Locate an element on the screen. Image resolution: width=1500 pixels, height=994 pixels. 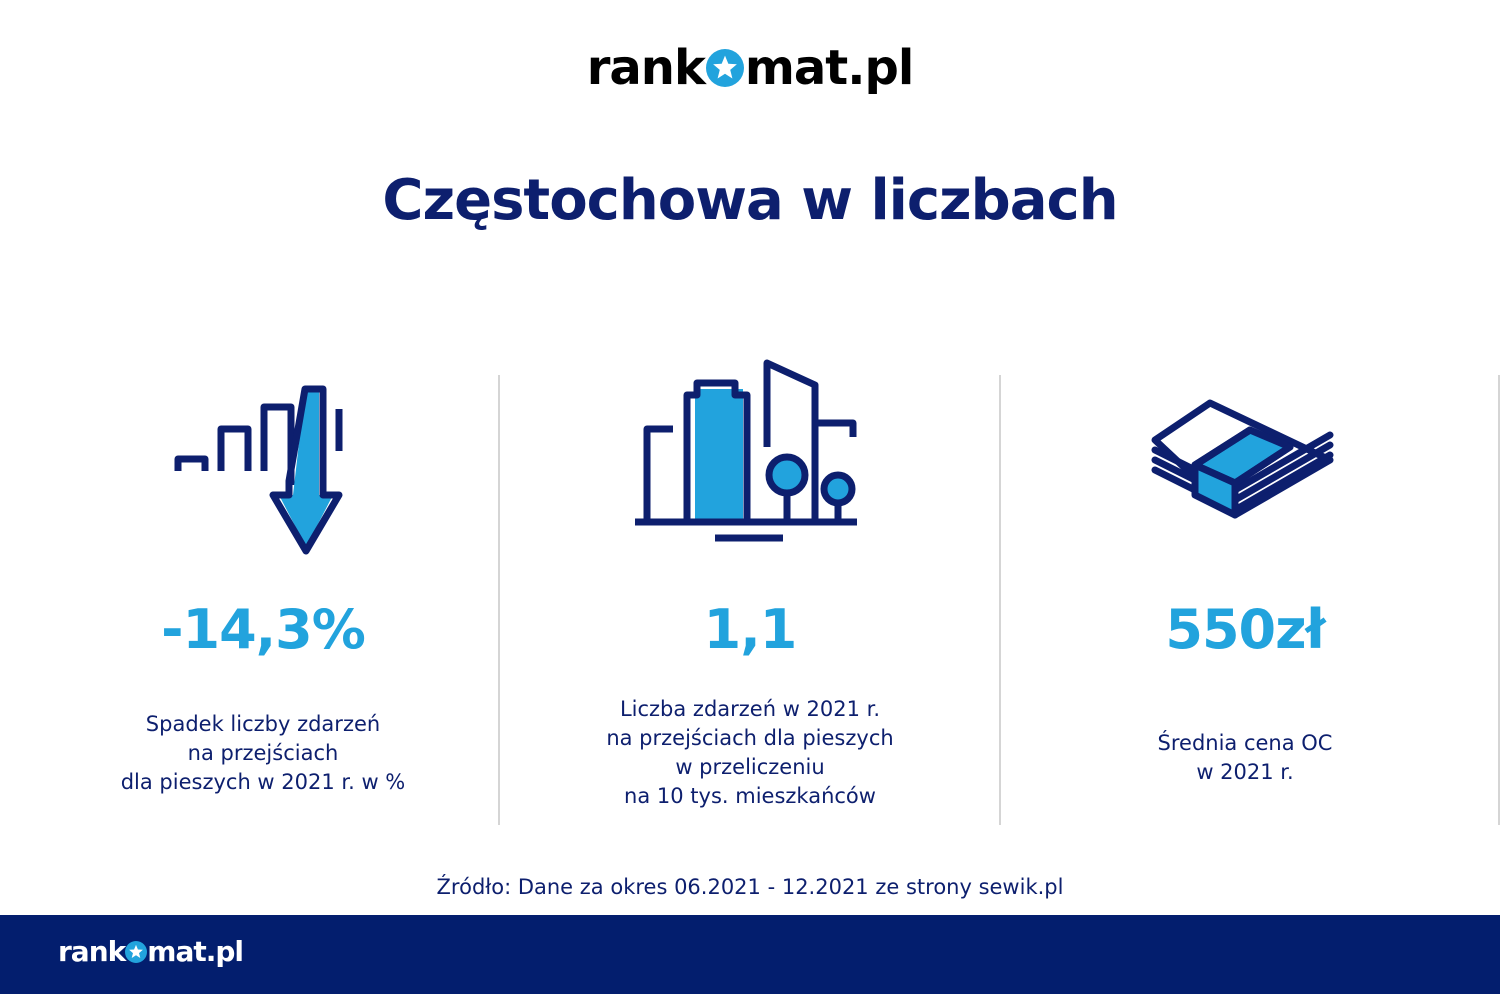
brand-logo: rank mat.pl is located at coordinates (750, 68).